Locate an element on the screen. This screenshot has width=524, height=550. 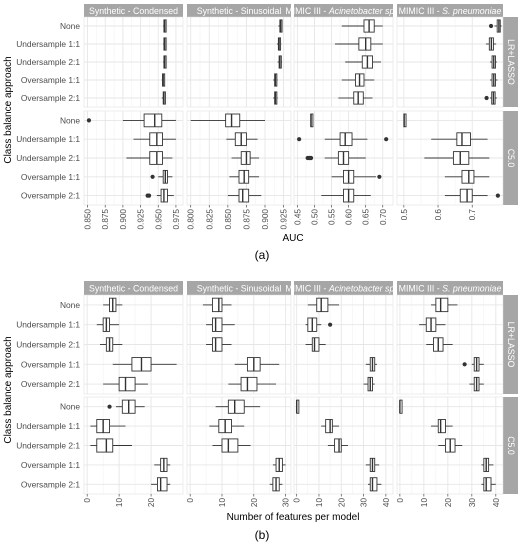
figure-caption: (a) is located at coordinates (262, 255).